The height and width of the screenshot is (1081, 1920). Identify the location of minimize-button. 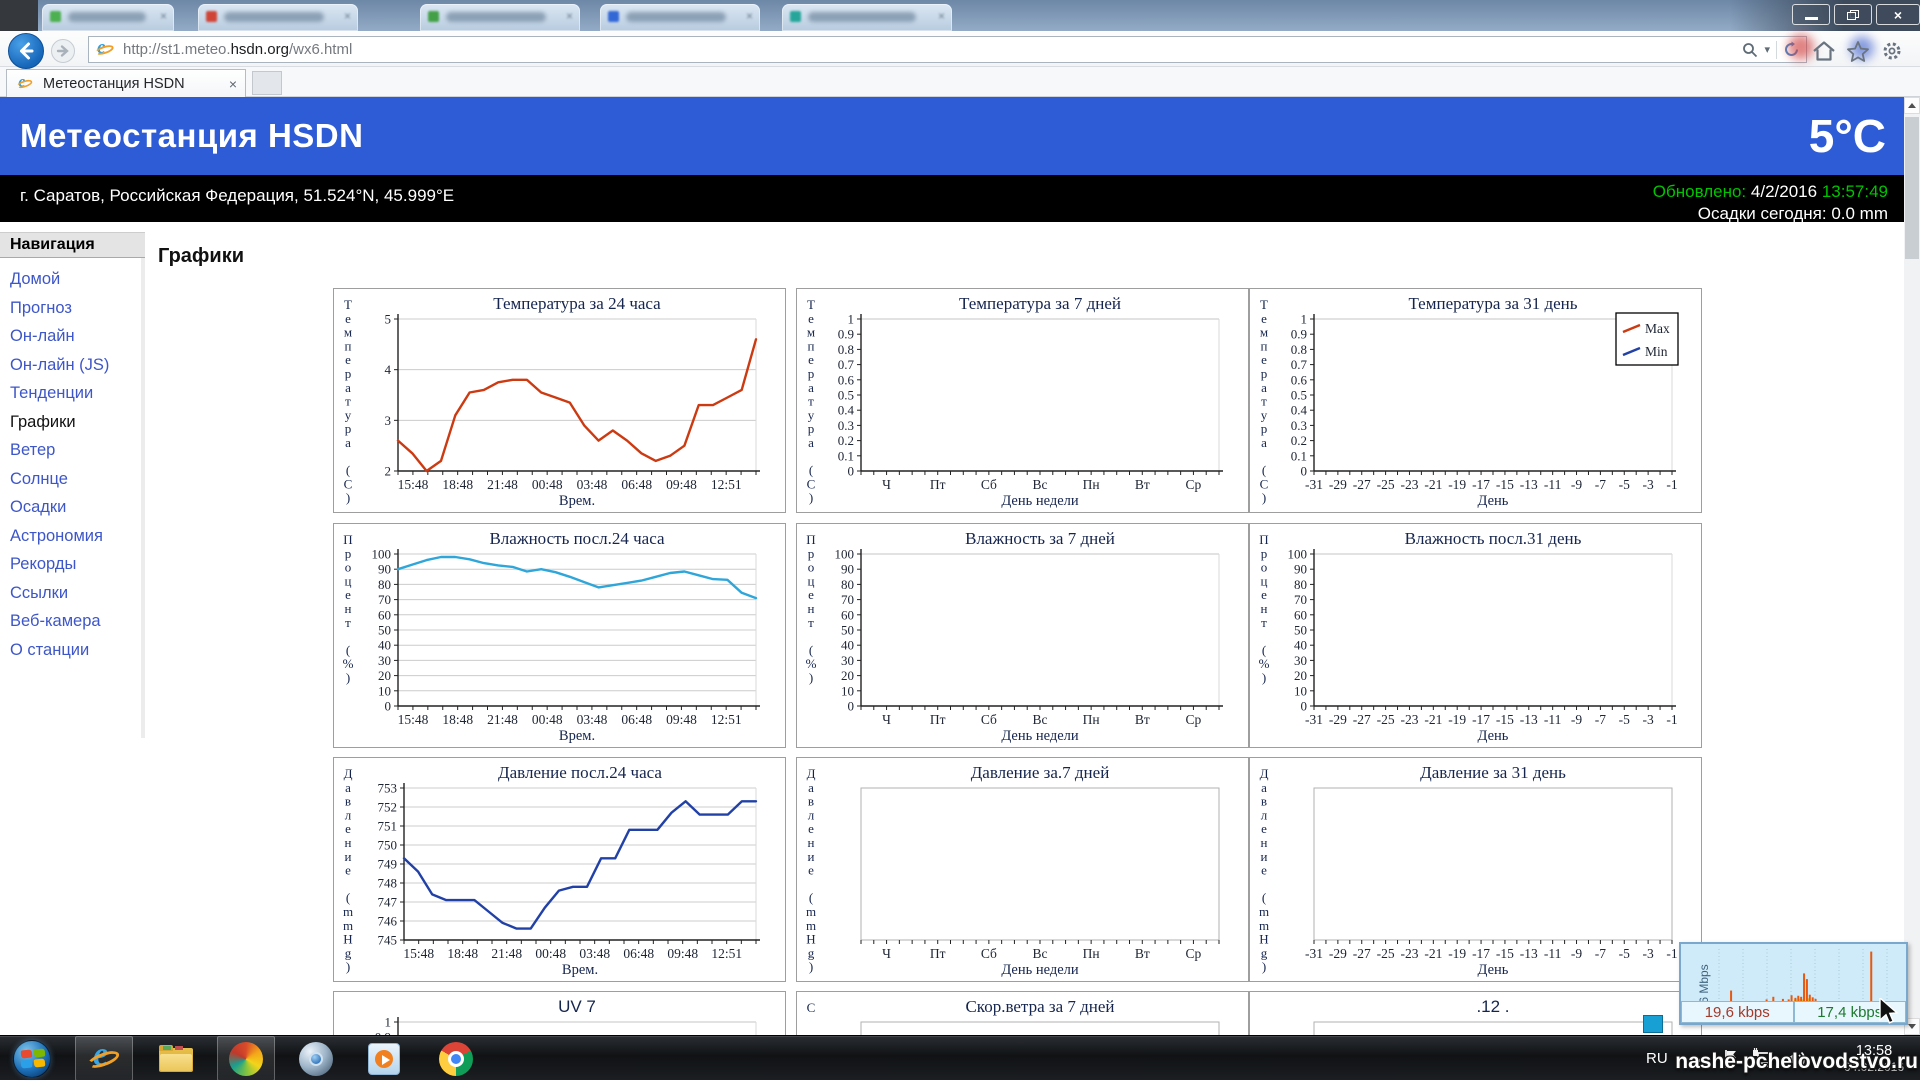
(1811, 14).